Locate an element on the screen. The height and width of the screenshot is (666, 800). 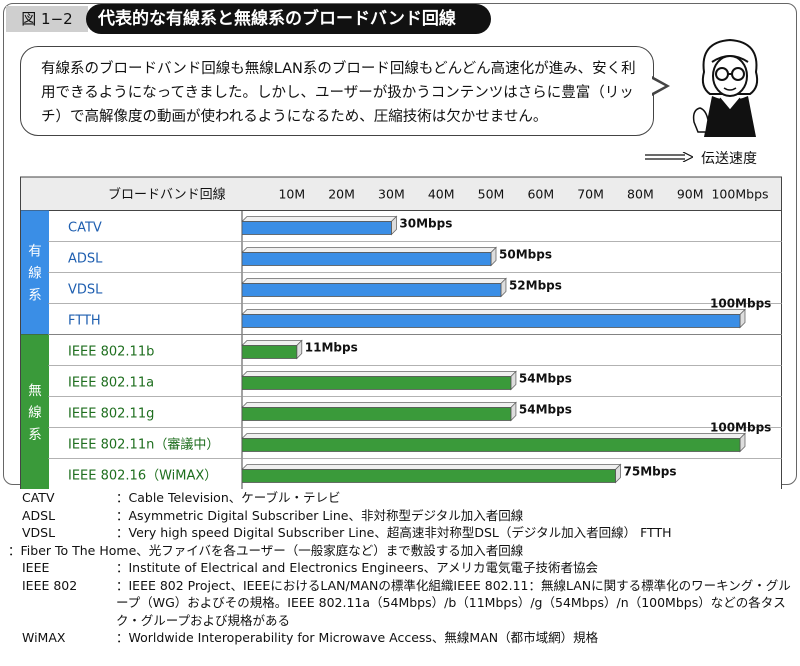
glossary-term: VDSL is located at coordinates (39, 532).